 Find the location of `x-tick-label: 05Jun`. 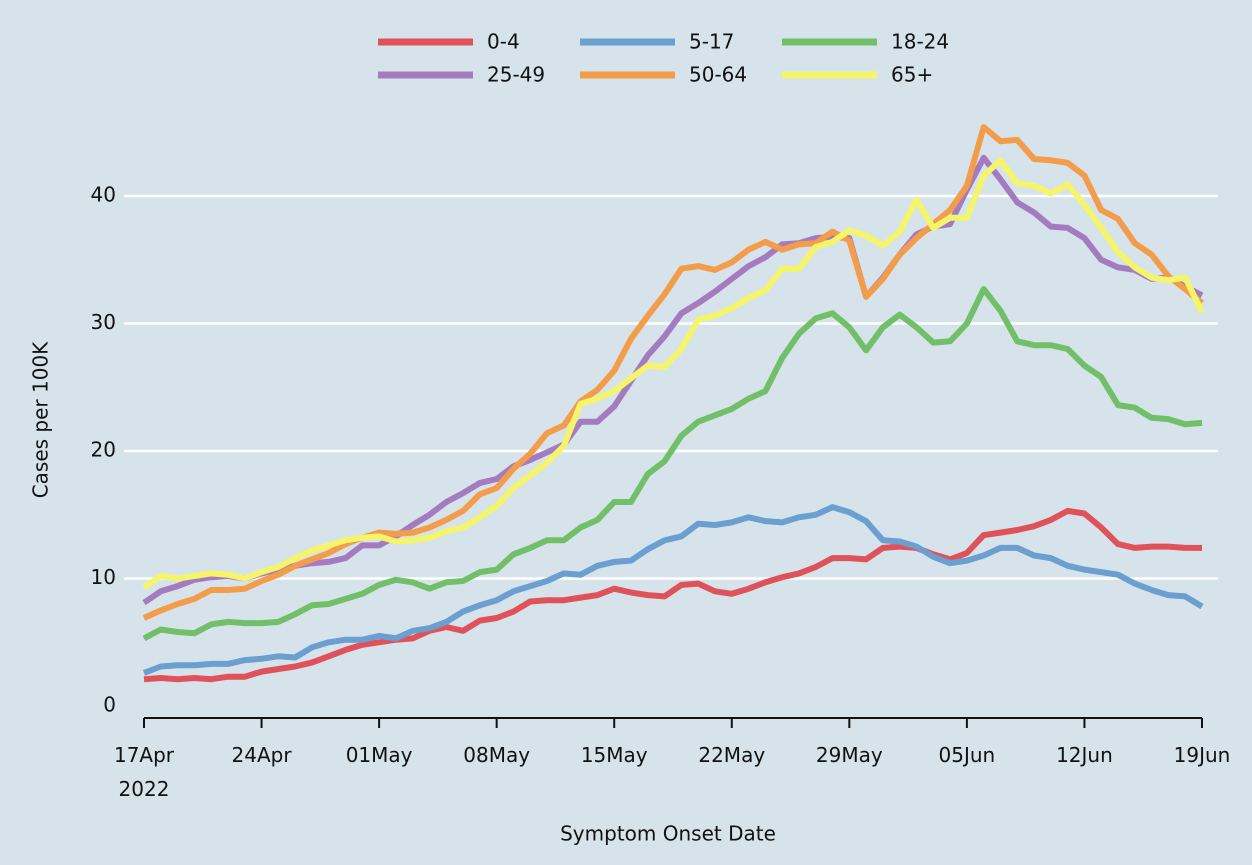

x-tick-label: 05Jun is located at coordinates (967, 755).